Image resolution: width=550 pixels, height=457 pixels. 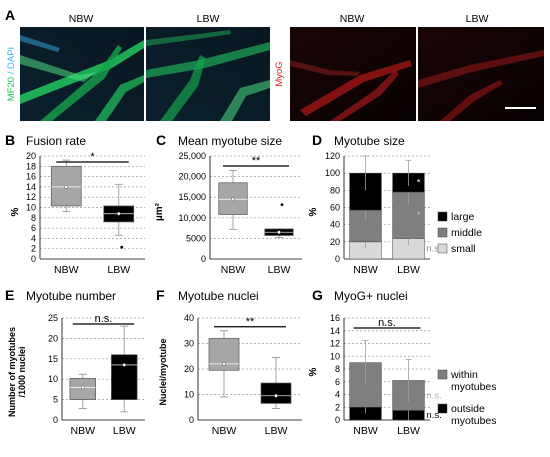 What do you see at coordinates (192, 156) in the screenshot?
I see `y-tick-label-c: 25,000` at bounding box center [192, 156].